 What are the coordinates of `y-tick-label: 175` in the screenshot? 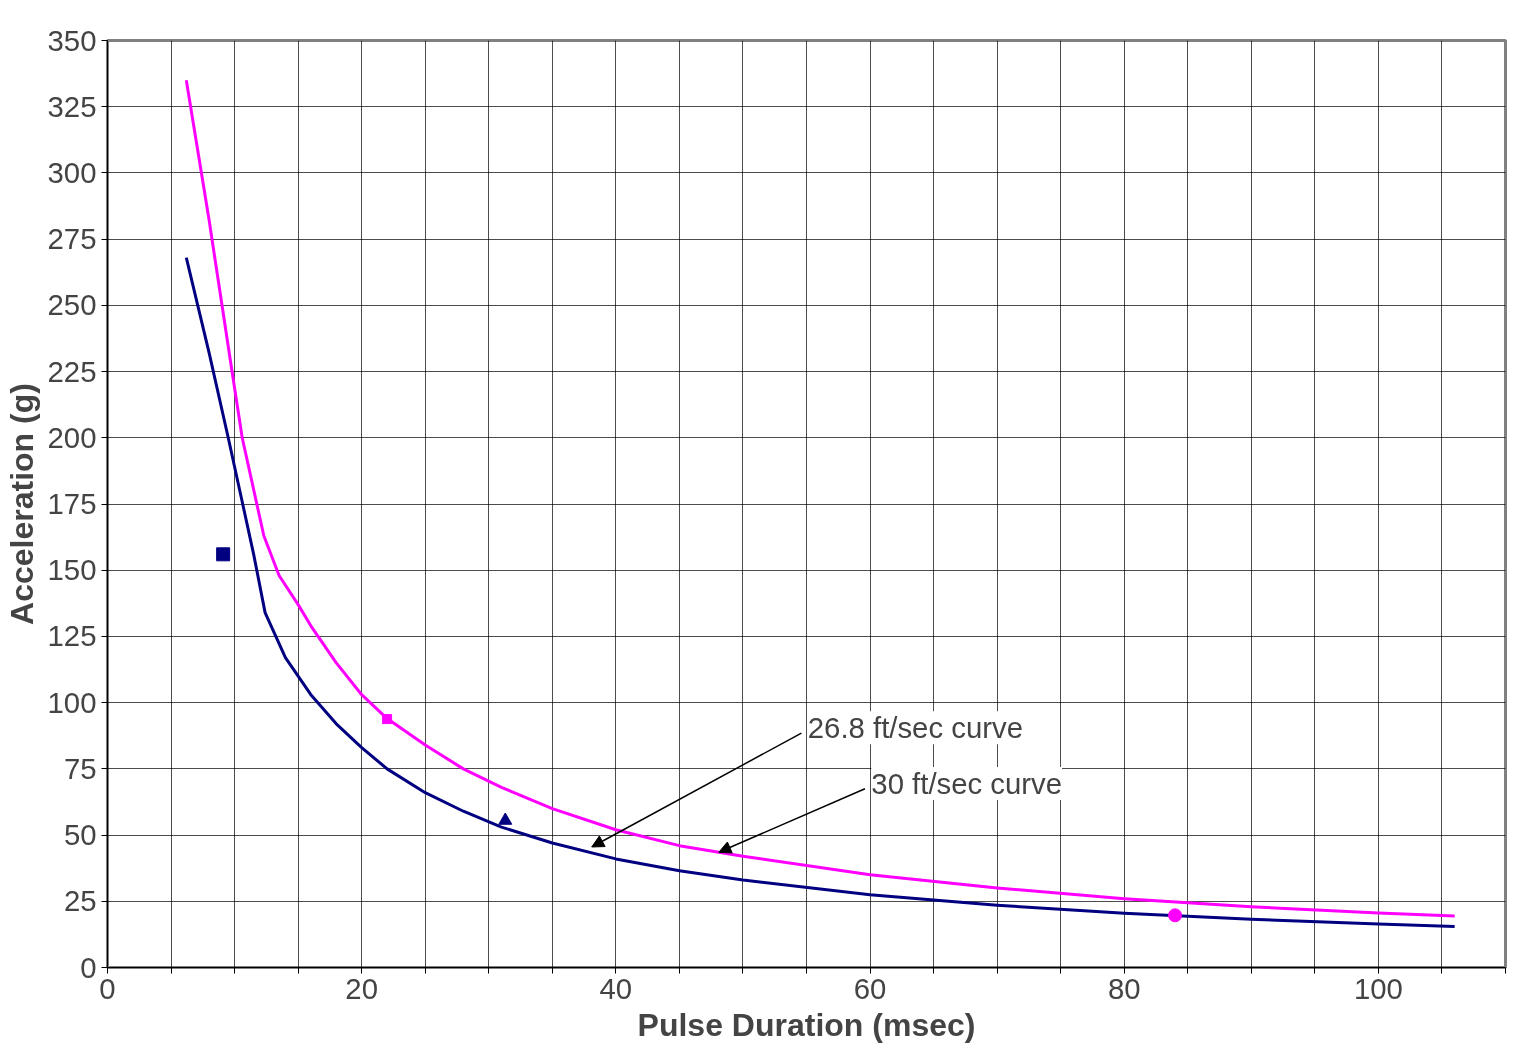 It's located at (72, 503).